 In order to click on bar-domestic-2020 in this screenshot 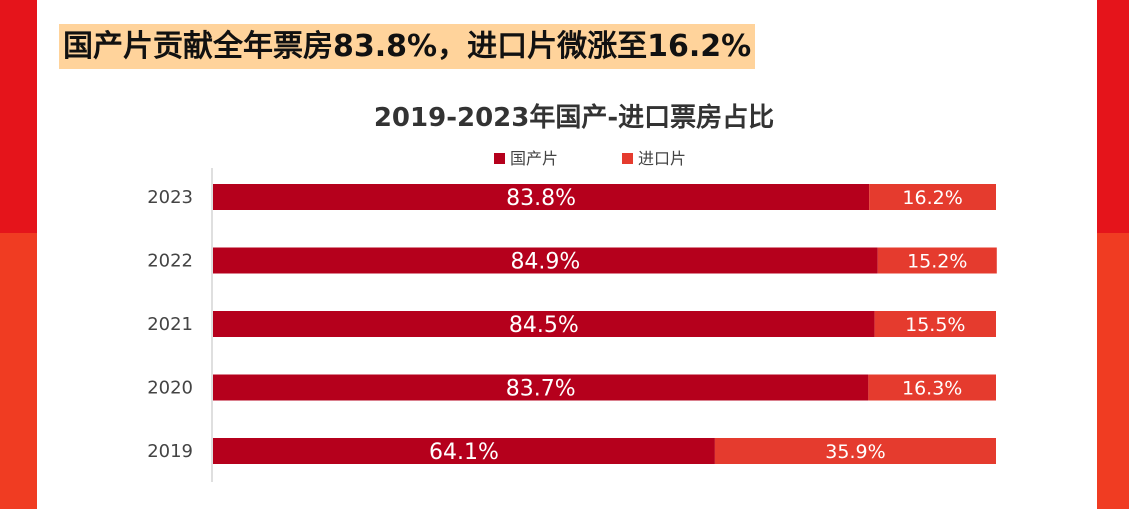, I will do `click(541, 387)`.